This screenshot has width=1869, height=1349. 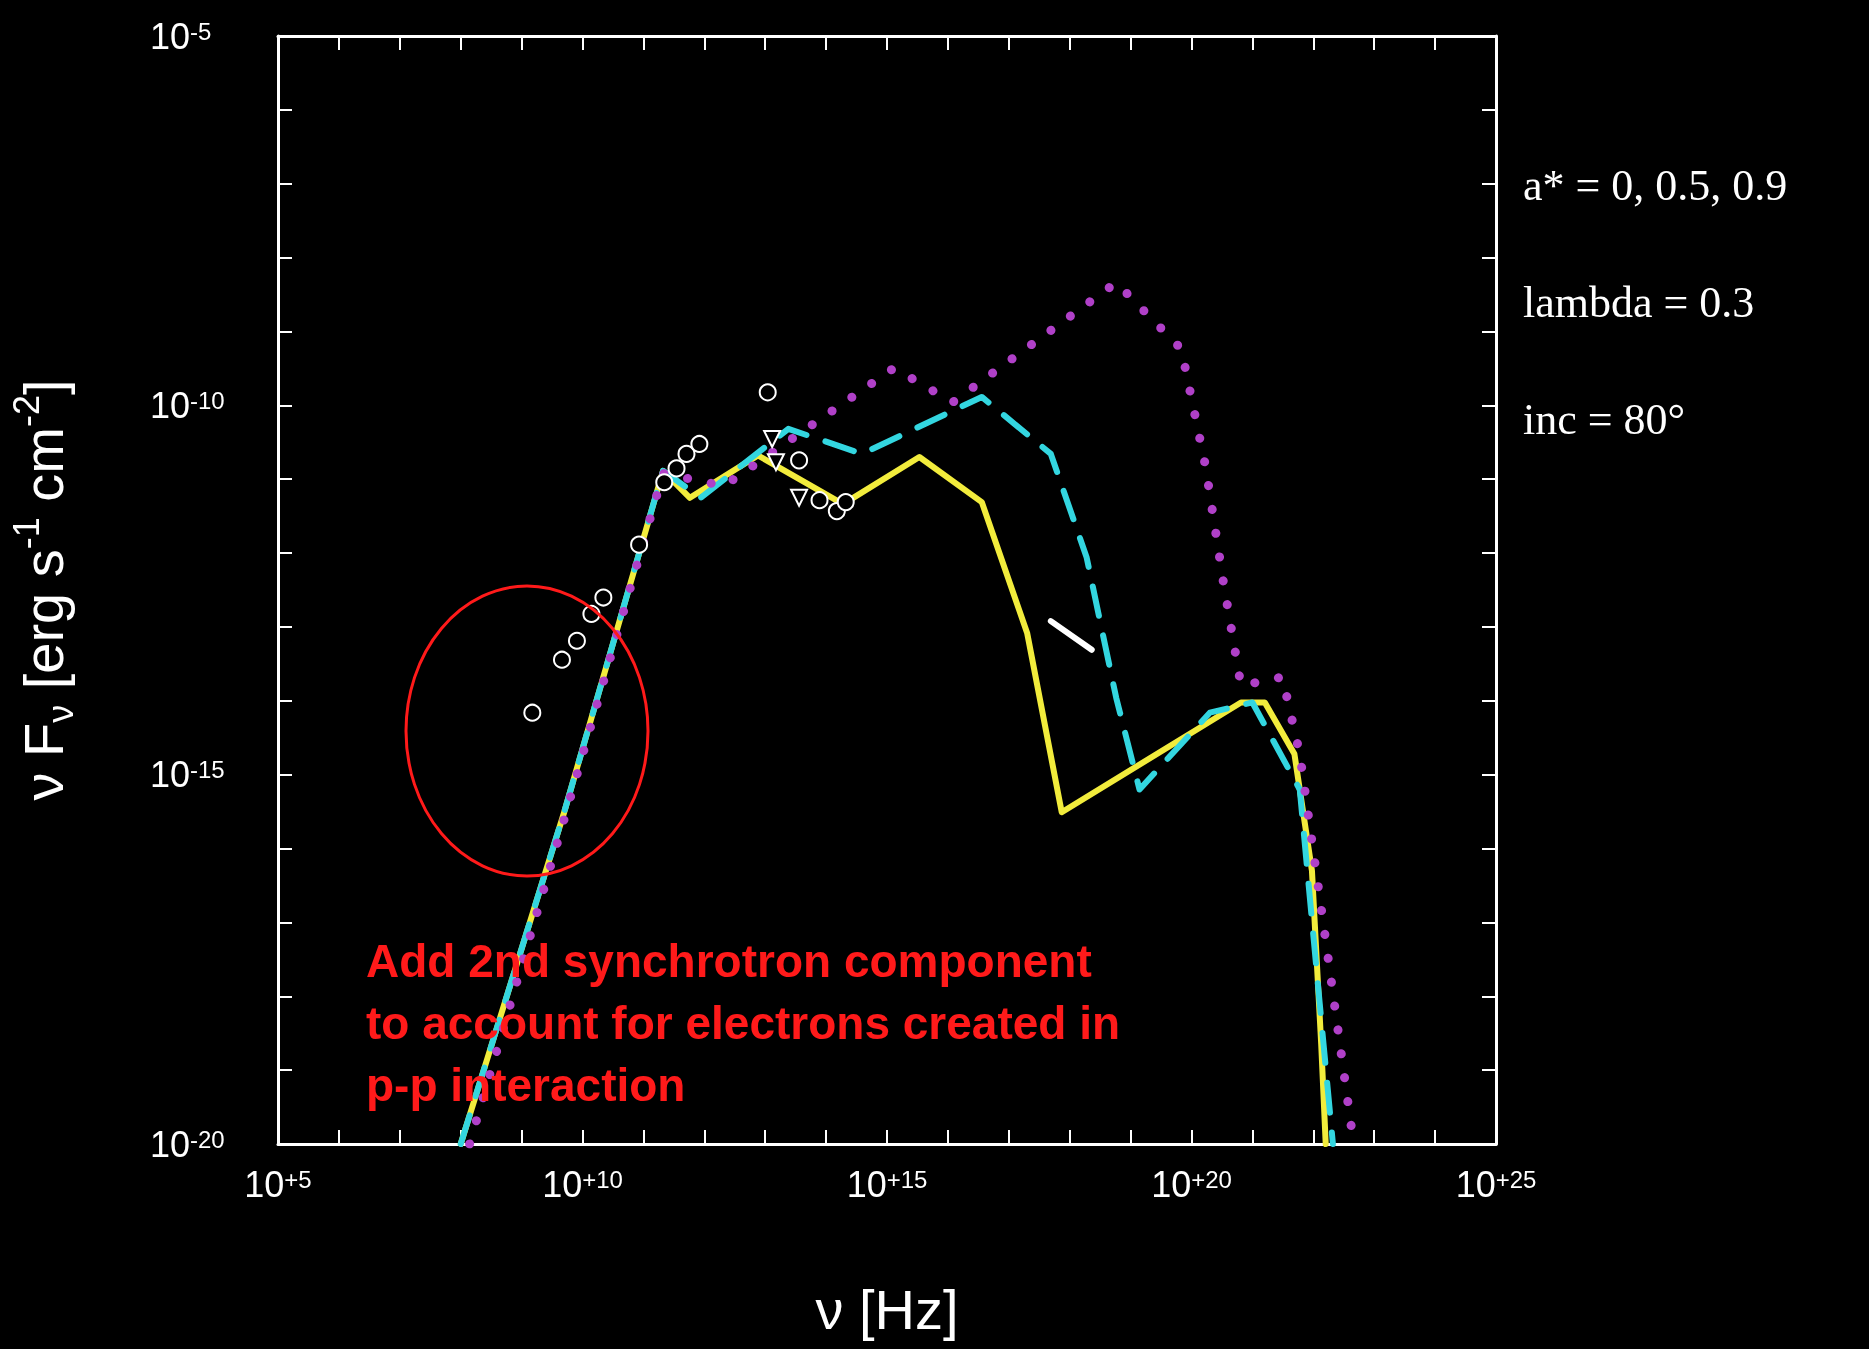 I want to click on text: lambda = 0.3, so click(x=1639, y=302).